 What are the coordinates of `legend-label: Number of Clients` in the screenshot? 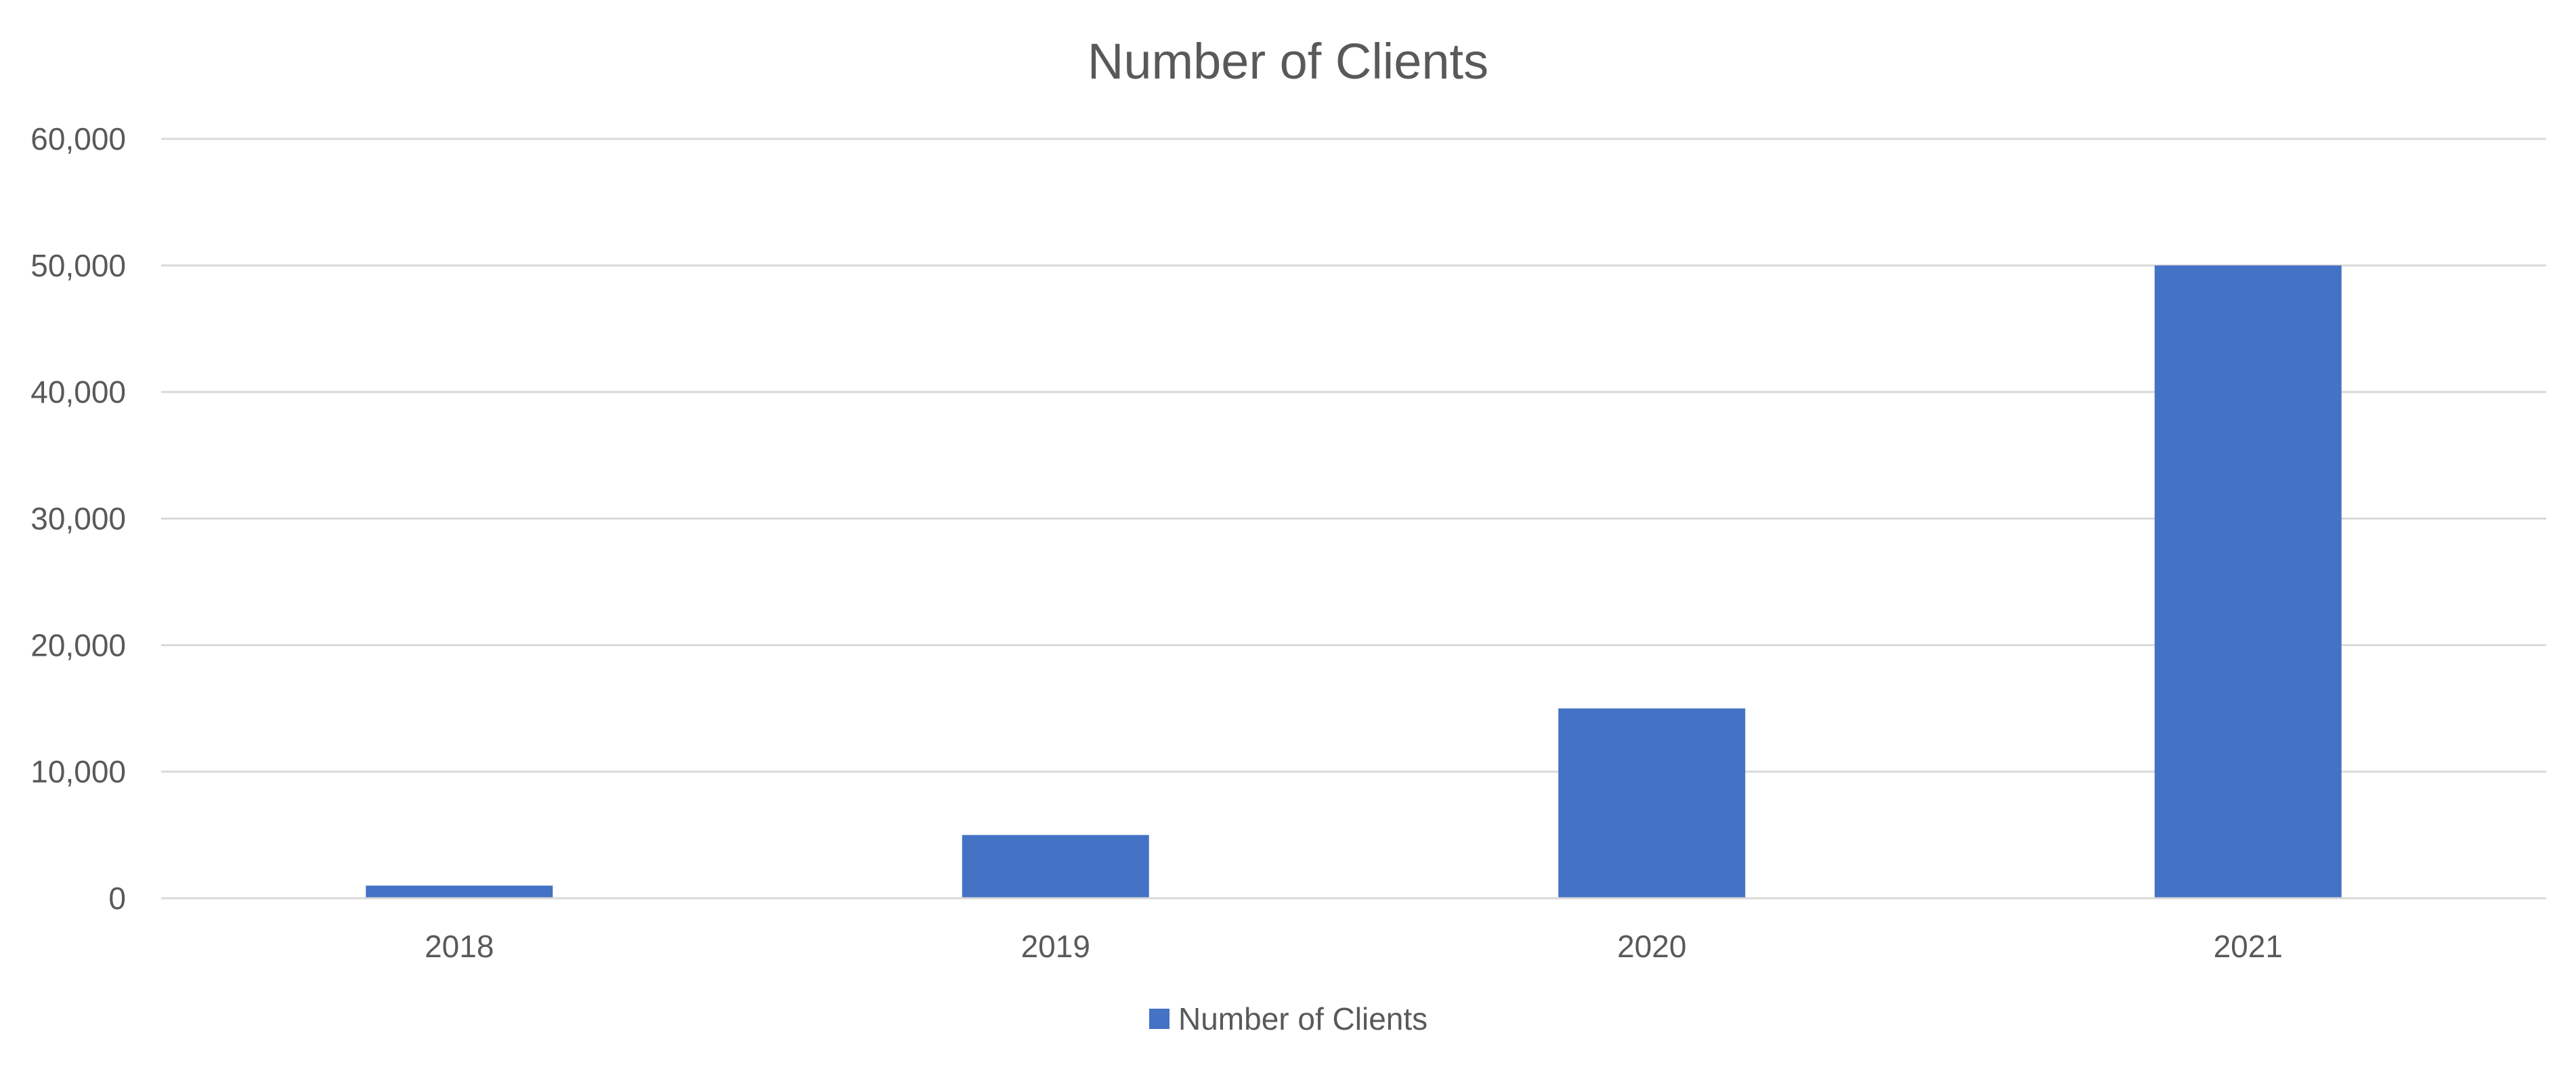 It's located at (1302, 1018).